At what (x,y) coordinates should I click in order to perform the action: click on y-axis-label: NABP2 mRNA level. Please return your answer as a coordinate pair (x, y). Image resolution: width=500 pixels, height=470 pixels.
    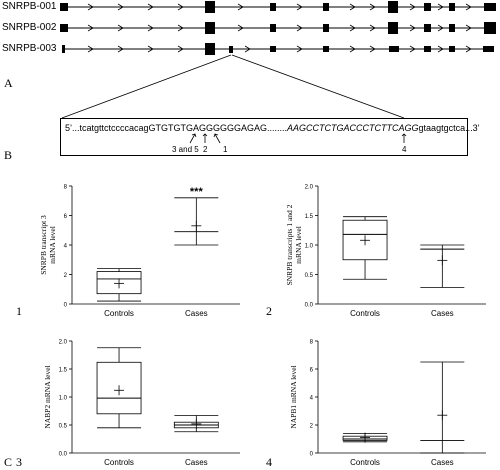
    Looking at the image, I should click on (47, 396).